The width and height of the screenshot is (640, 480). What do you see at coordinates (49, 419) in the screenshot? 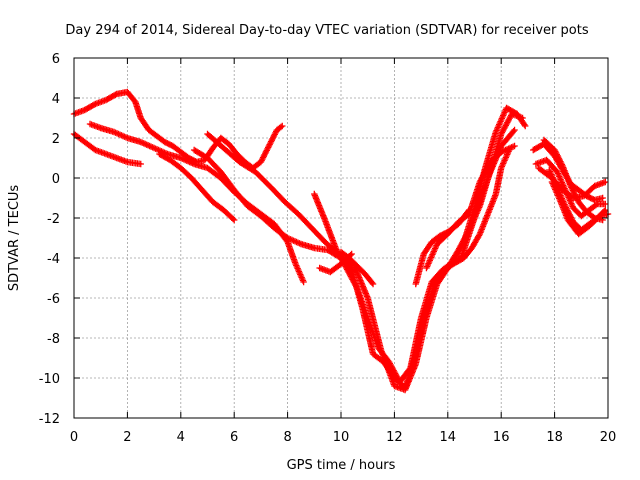
I see `y-tick-label: -12` at bounding box center [49, 419].